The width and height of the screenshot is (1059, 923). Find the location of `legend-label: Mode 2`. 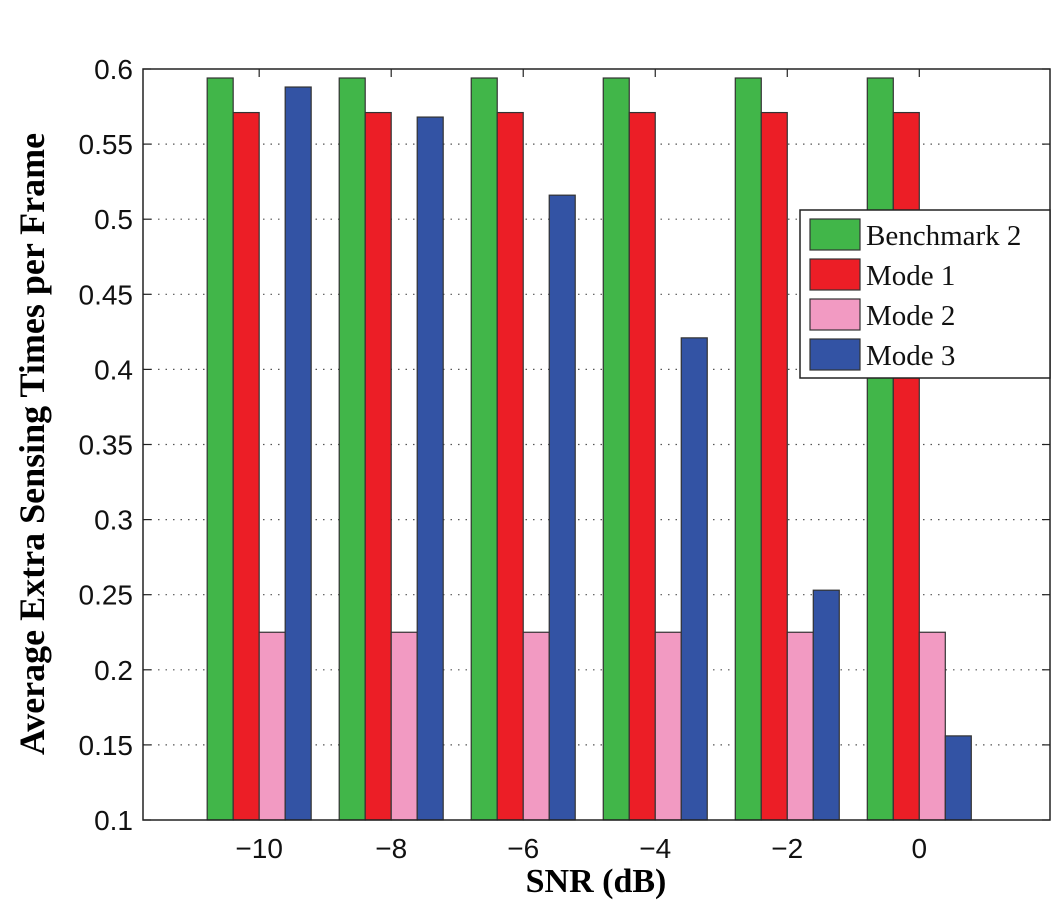

legend-label: Mode 2 is located at coordinates (910, 316).